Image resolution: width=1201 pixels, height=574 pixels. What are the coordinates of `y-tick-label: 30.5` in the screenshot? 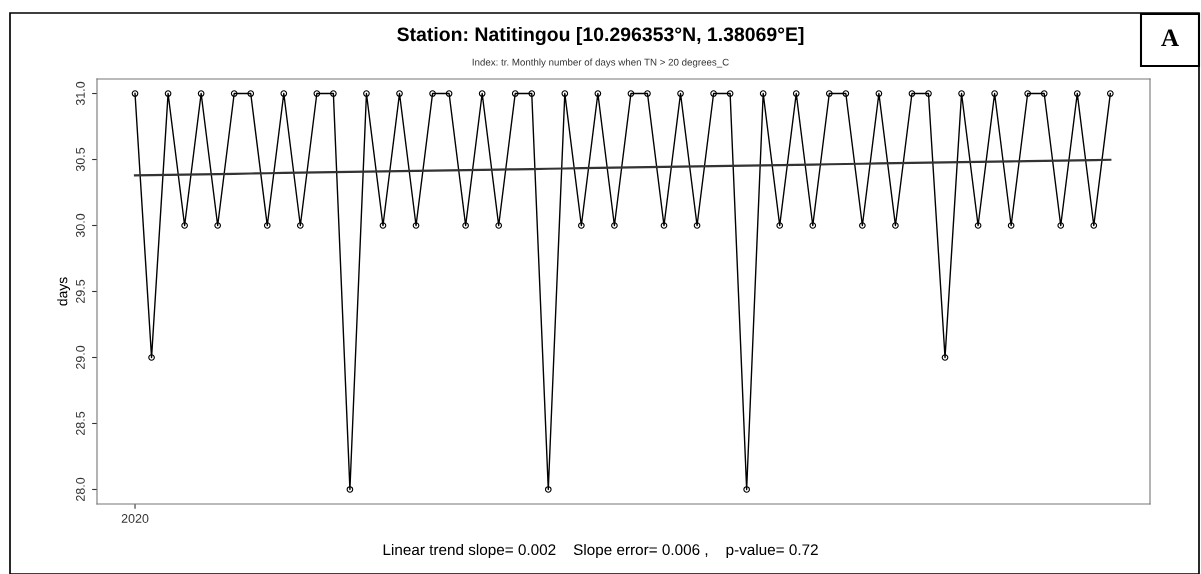 It's located at (80, 159).